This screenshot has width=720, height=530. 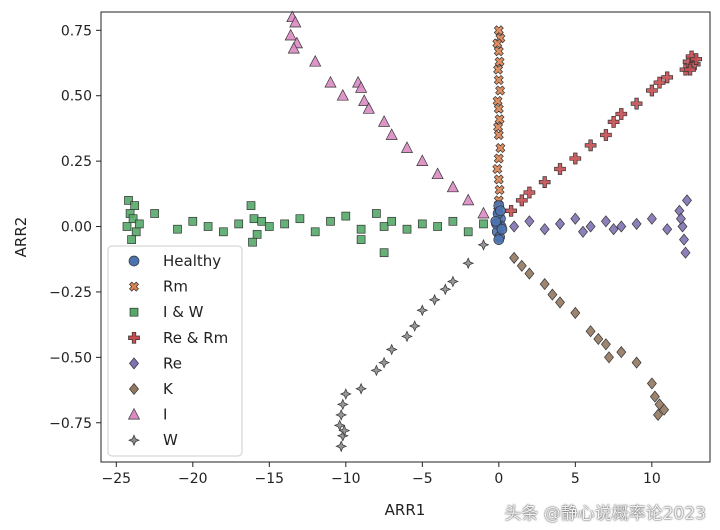 I want to click on legend-label-i-w: I & W, so click(x=183, y=312).